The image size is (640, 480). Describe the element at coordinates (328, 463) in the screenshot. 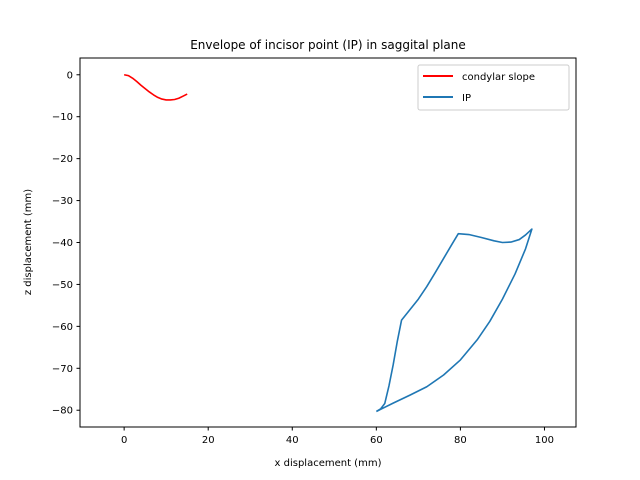

I see `x-axis-label: x displacement (mm)` at that location.